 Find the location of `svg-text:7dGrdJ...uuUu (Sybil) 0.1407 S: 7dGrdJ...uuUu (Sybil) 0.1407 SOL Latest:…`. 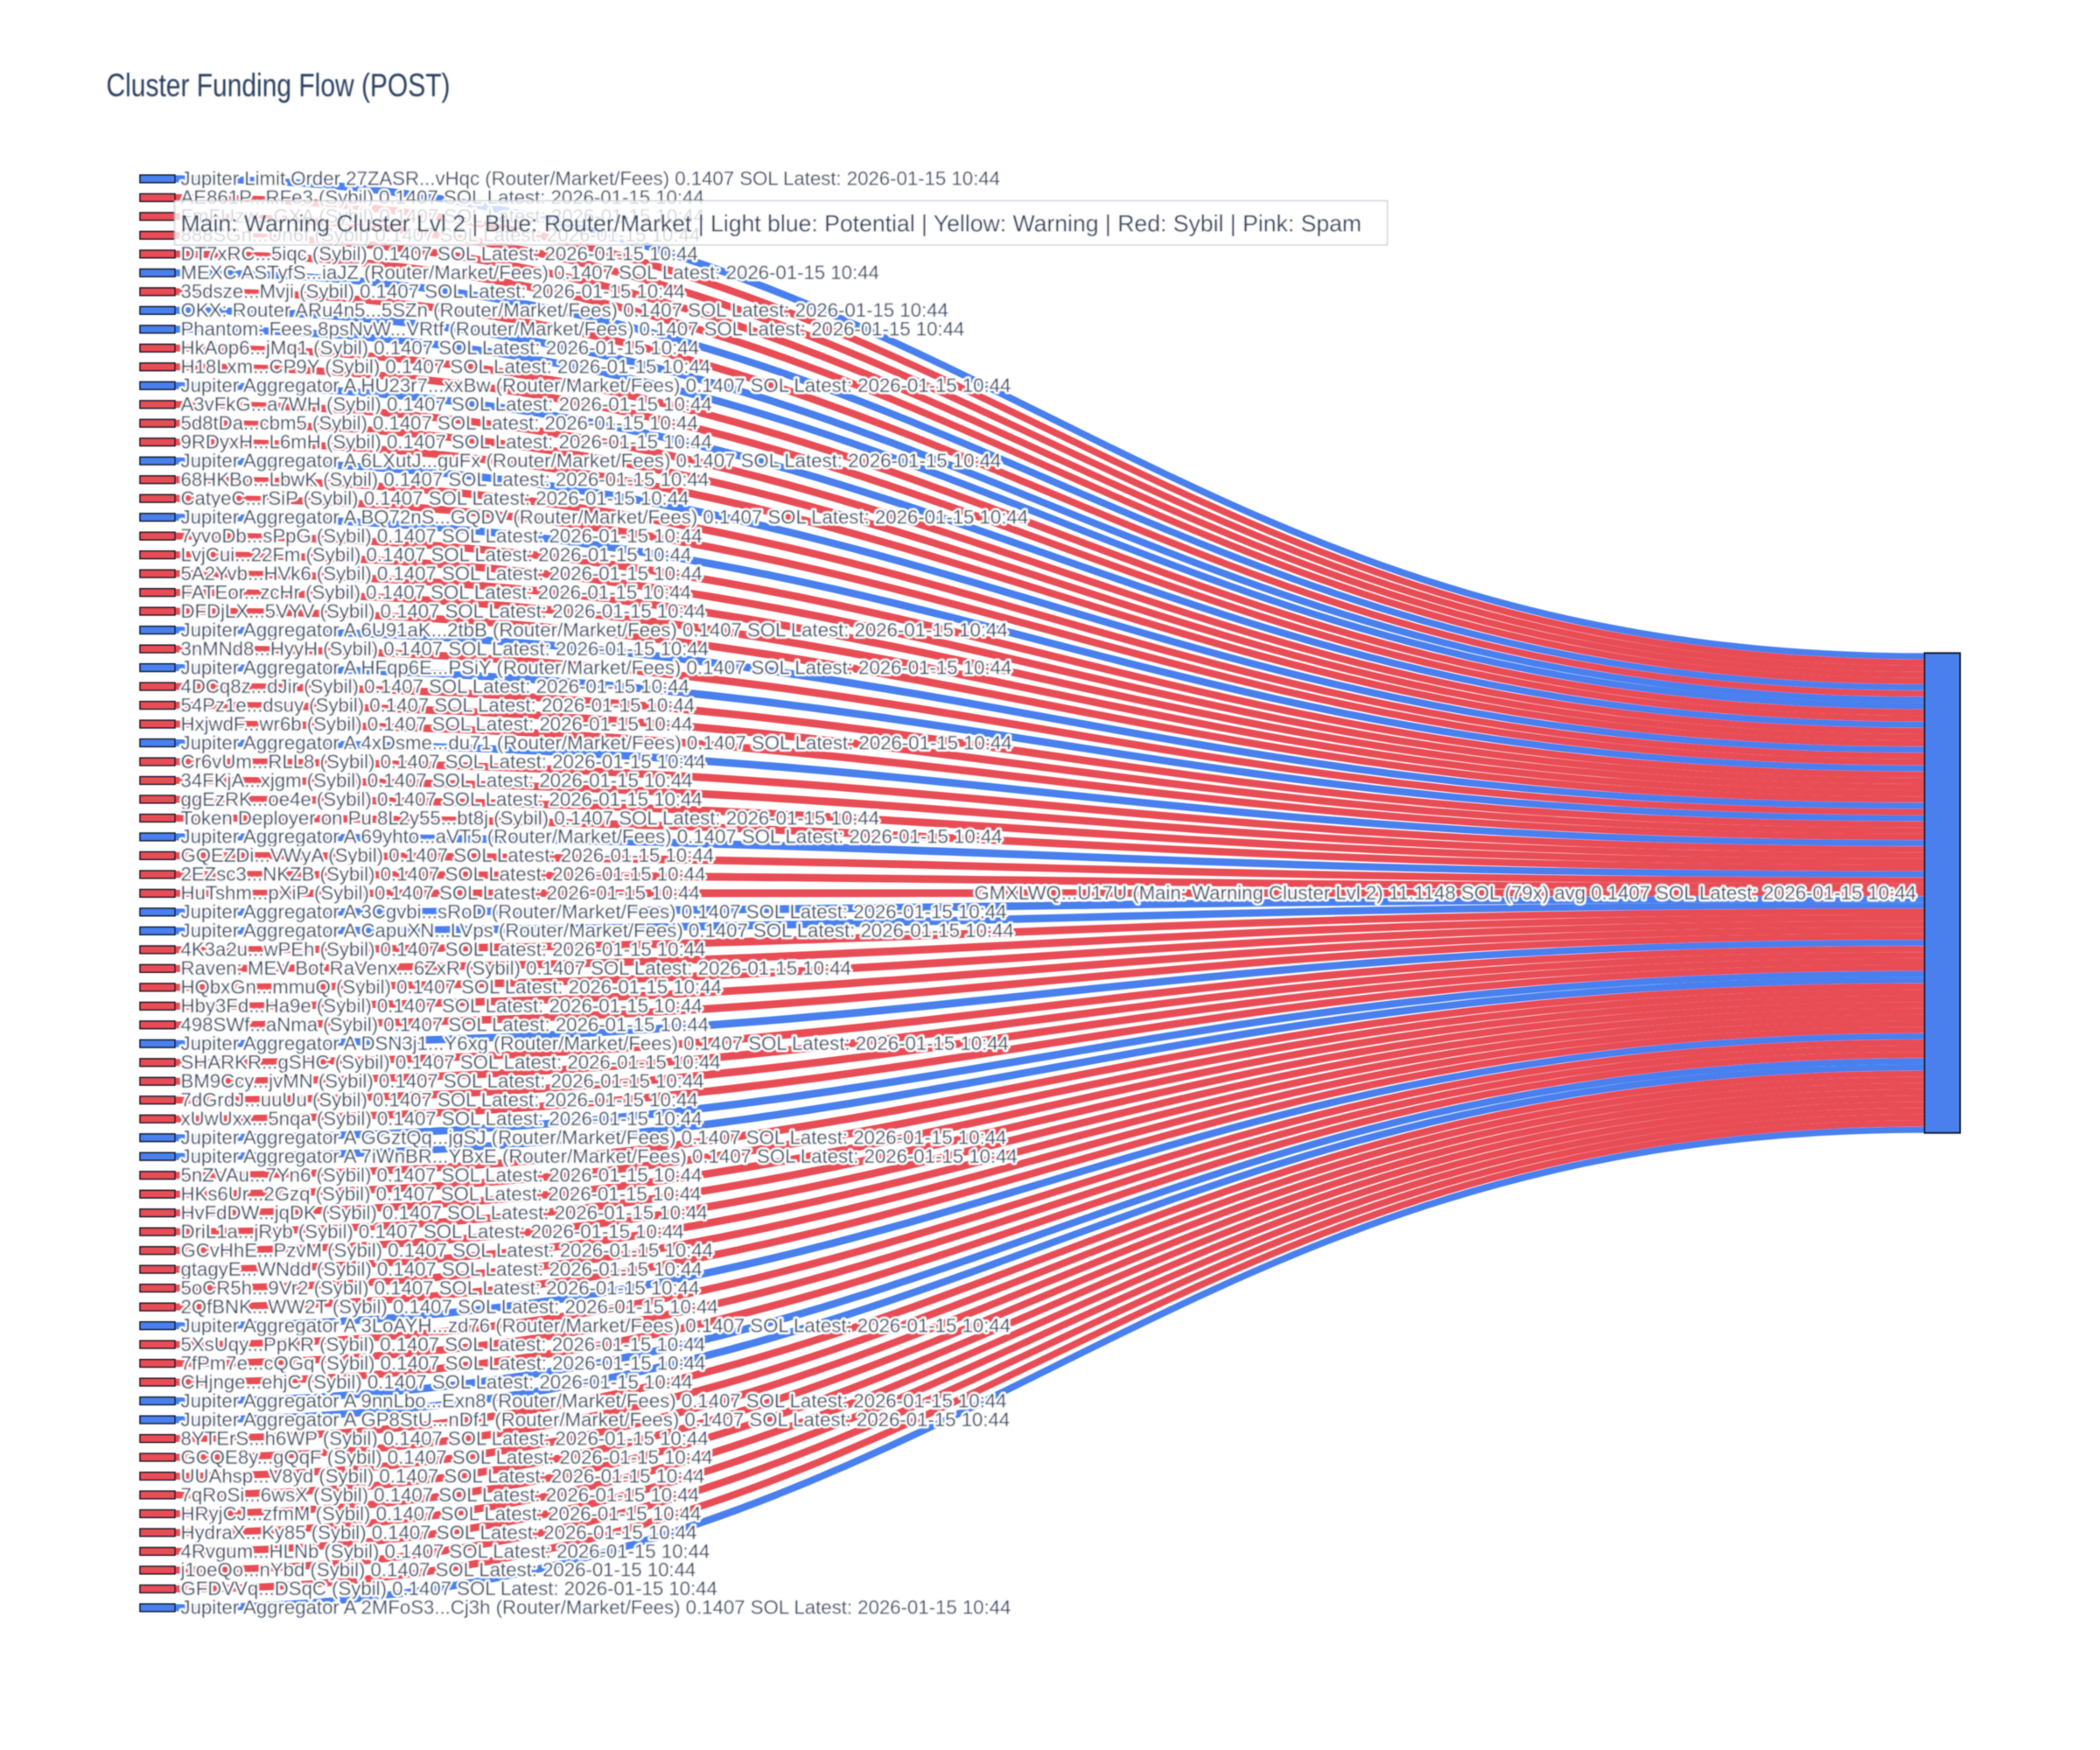

svg-text:7dGrdJ...uuUu (Sybil) 0.1407 S: 7dGrdJ...uuUu (Sybil) 0.1407 SOL Latest:… is located at coordinates (439, 1100).